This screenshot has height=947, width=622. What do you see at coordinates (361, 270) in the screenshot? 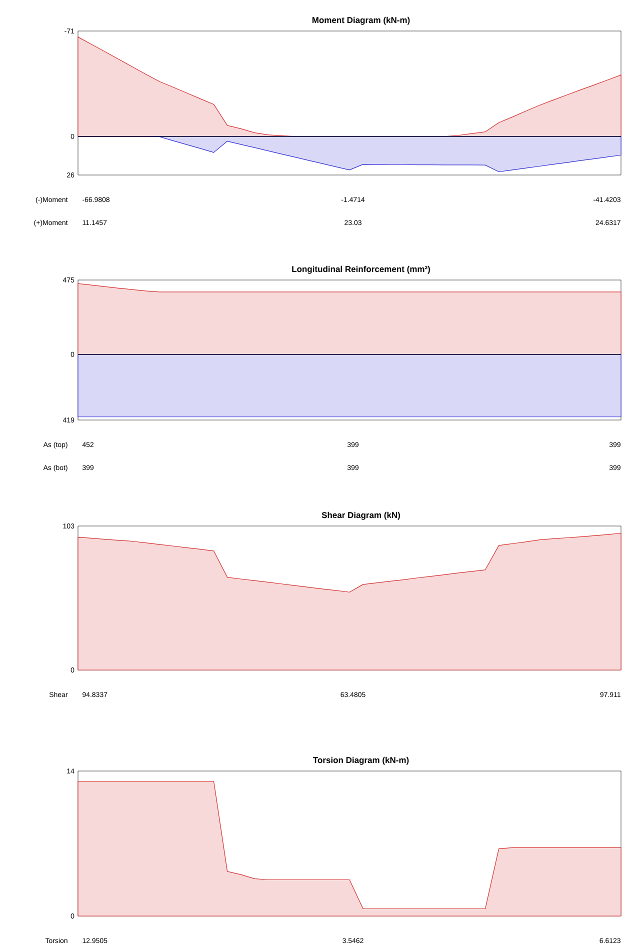
I see `chart-title: Longitudinal Reinforcement (mm²)` at bounding box center [361, 270].